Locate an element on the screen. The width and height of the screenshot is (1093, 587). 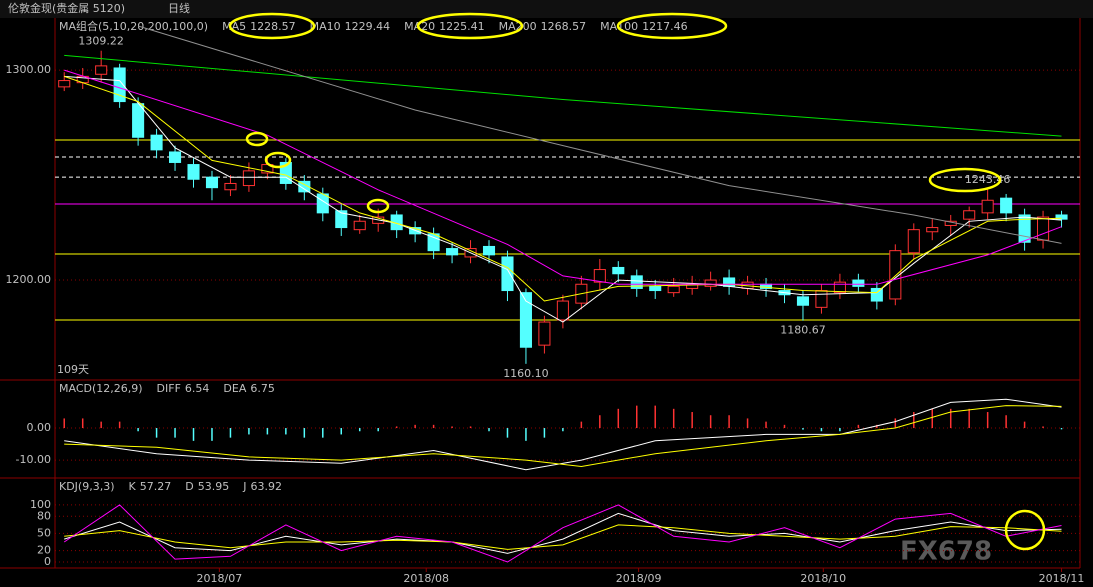
price-annotation: 1160.10 is located at coordinates (526, 373).